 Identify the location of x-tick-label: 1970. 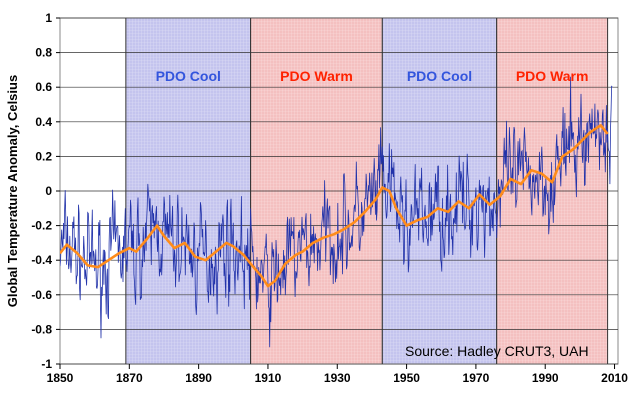
(476, 378).